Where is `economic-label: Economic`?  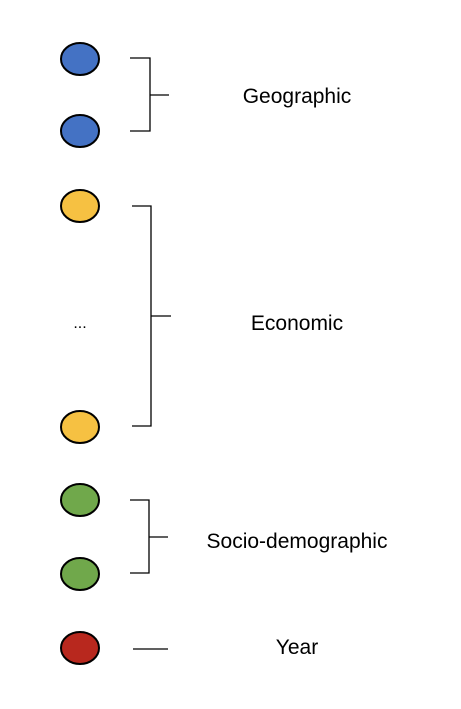 economic-label: Economic is located at coordinates (297, 323).